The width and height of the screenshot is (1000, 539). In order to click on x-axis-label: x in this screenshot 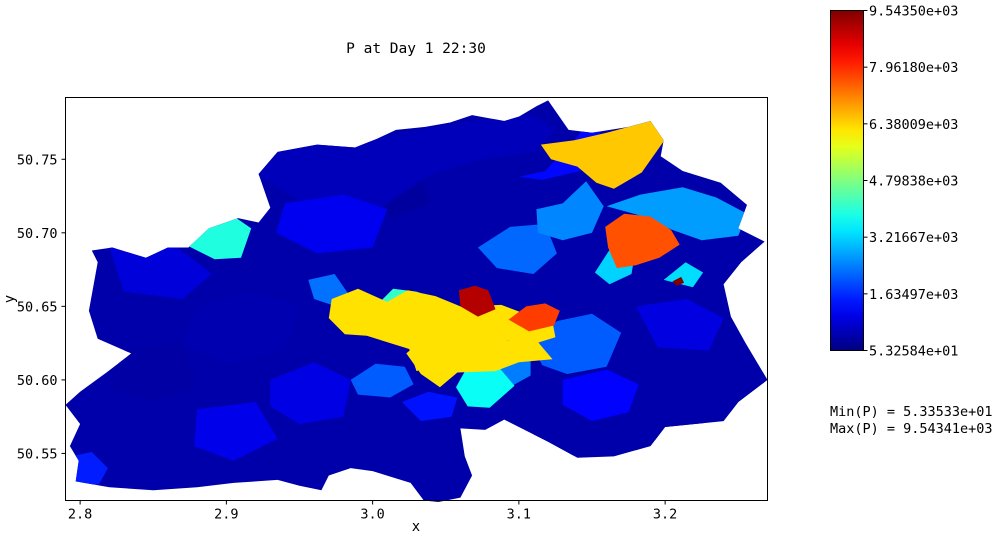, I will do `click(416, 527)`.